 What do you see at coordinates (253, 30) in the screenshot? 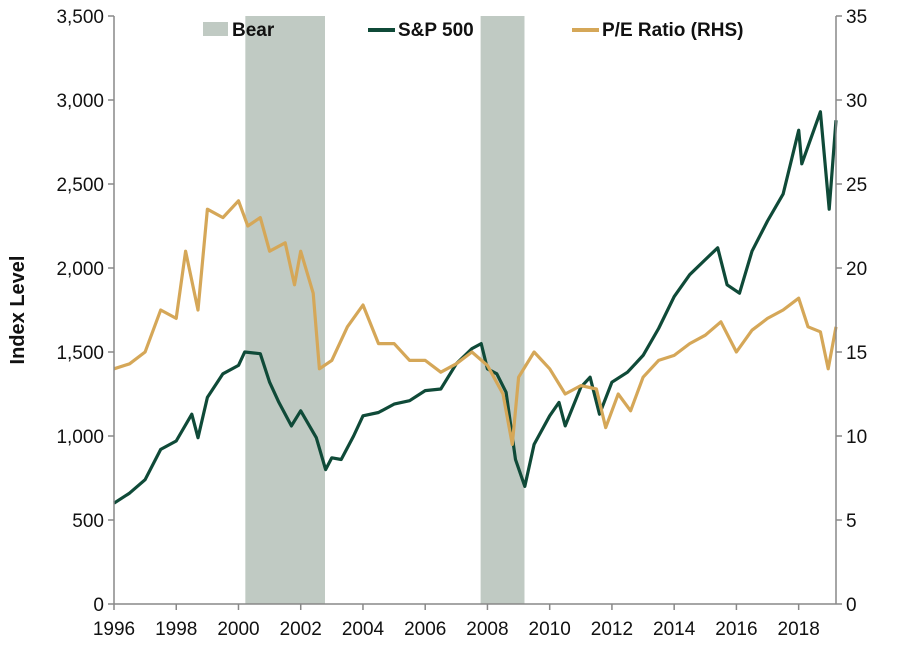
I see `legend-bear-label: Bear` at bounding box center [253, 30].